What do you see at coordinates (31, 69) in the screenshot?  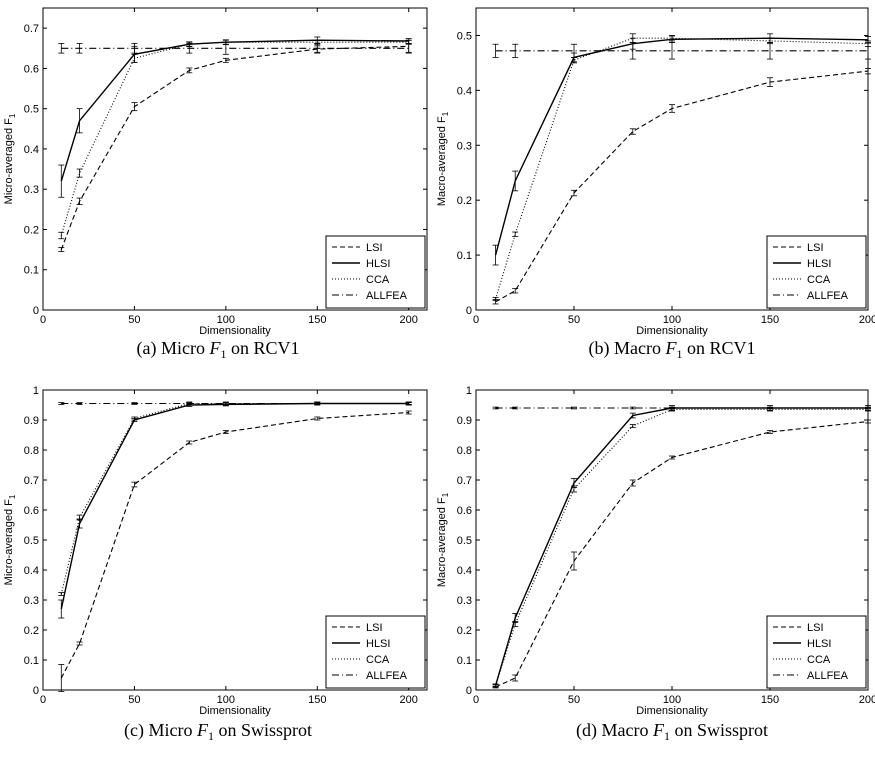 I see `y-tick-label: 0.6` at bounding box center [31, 69].